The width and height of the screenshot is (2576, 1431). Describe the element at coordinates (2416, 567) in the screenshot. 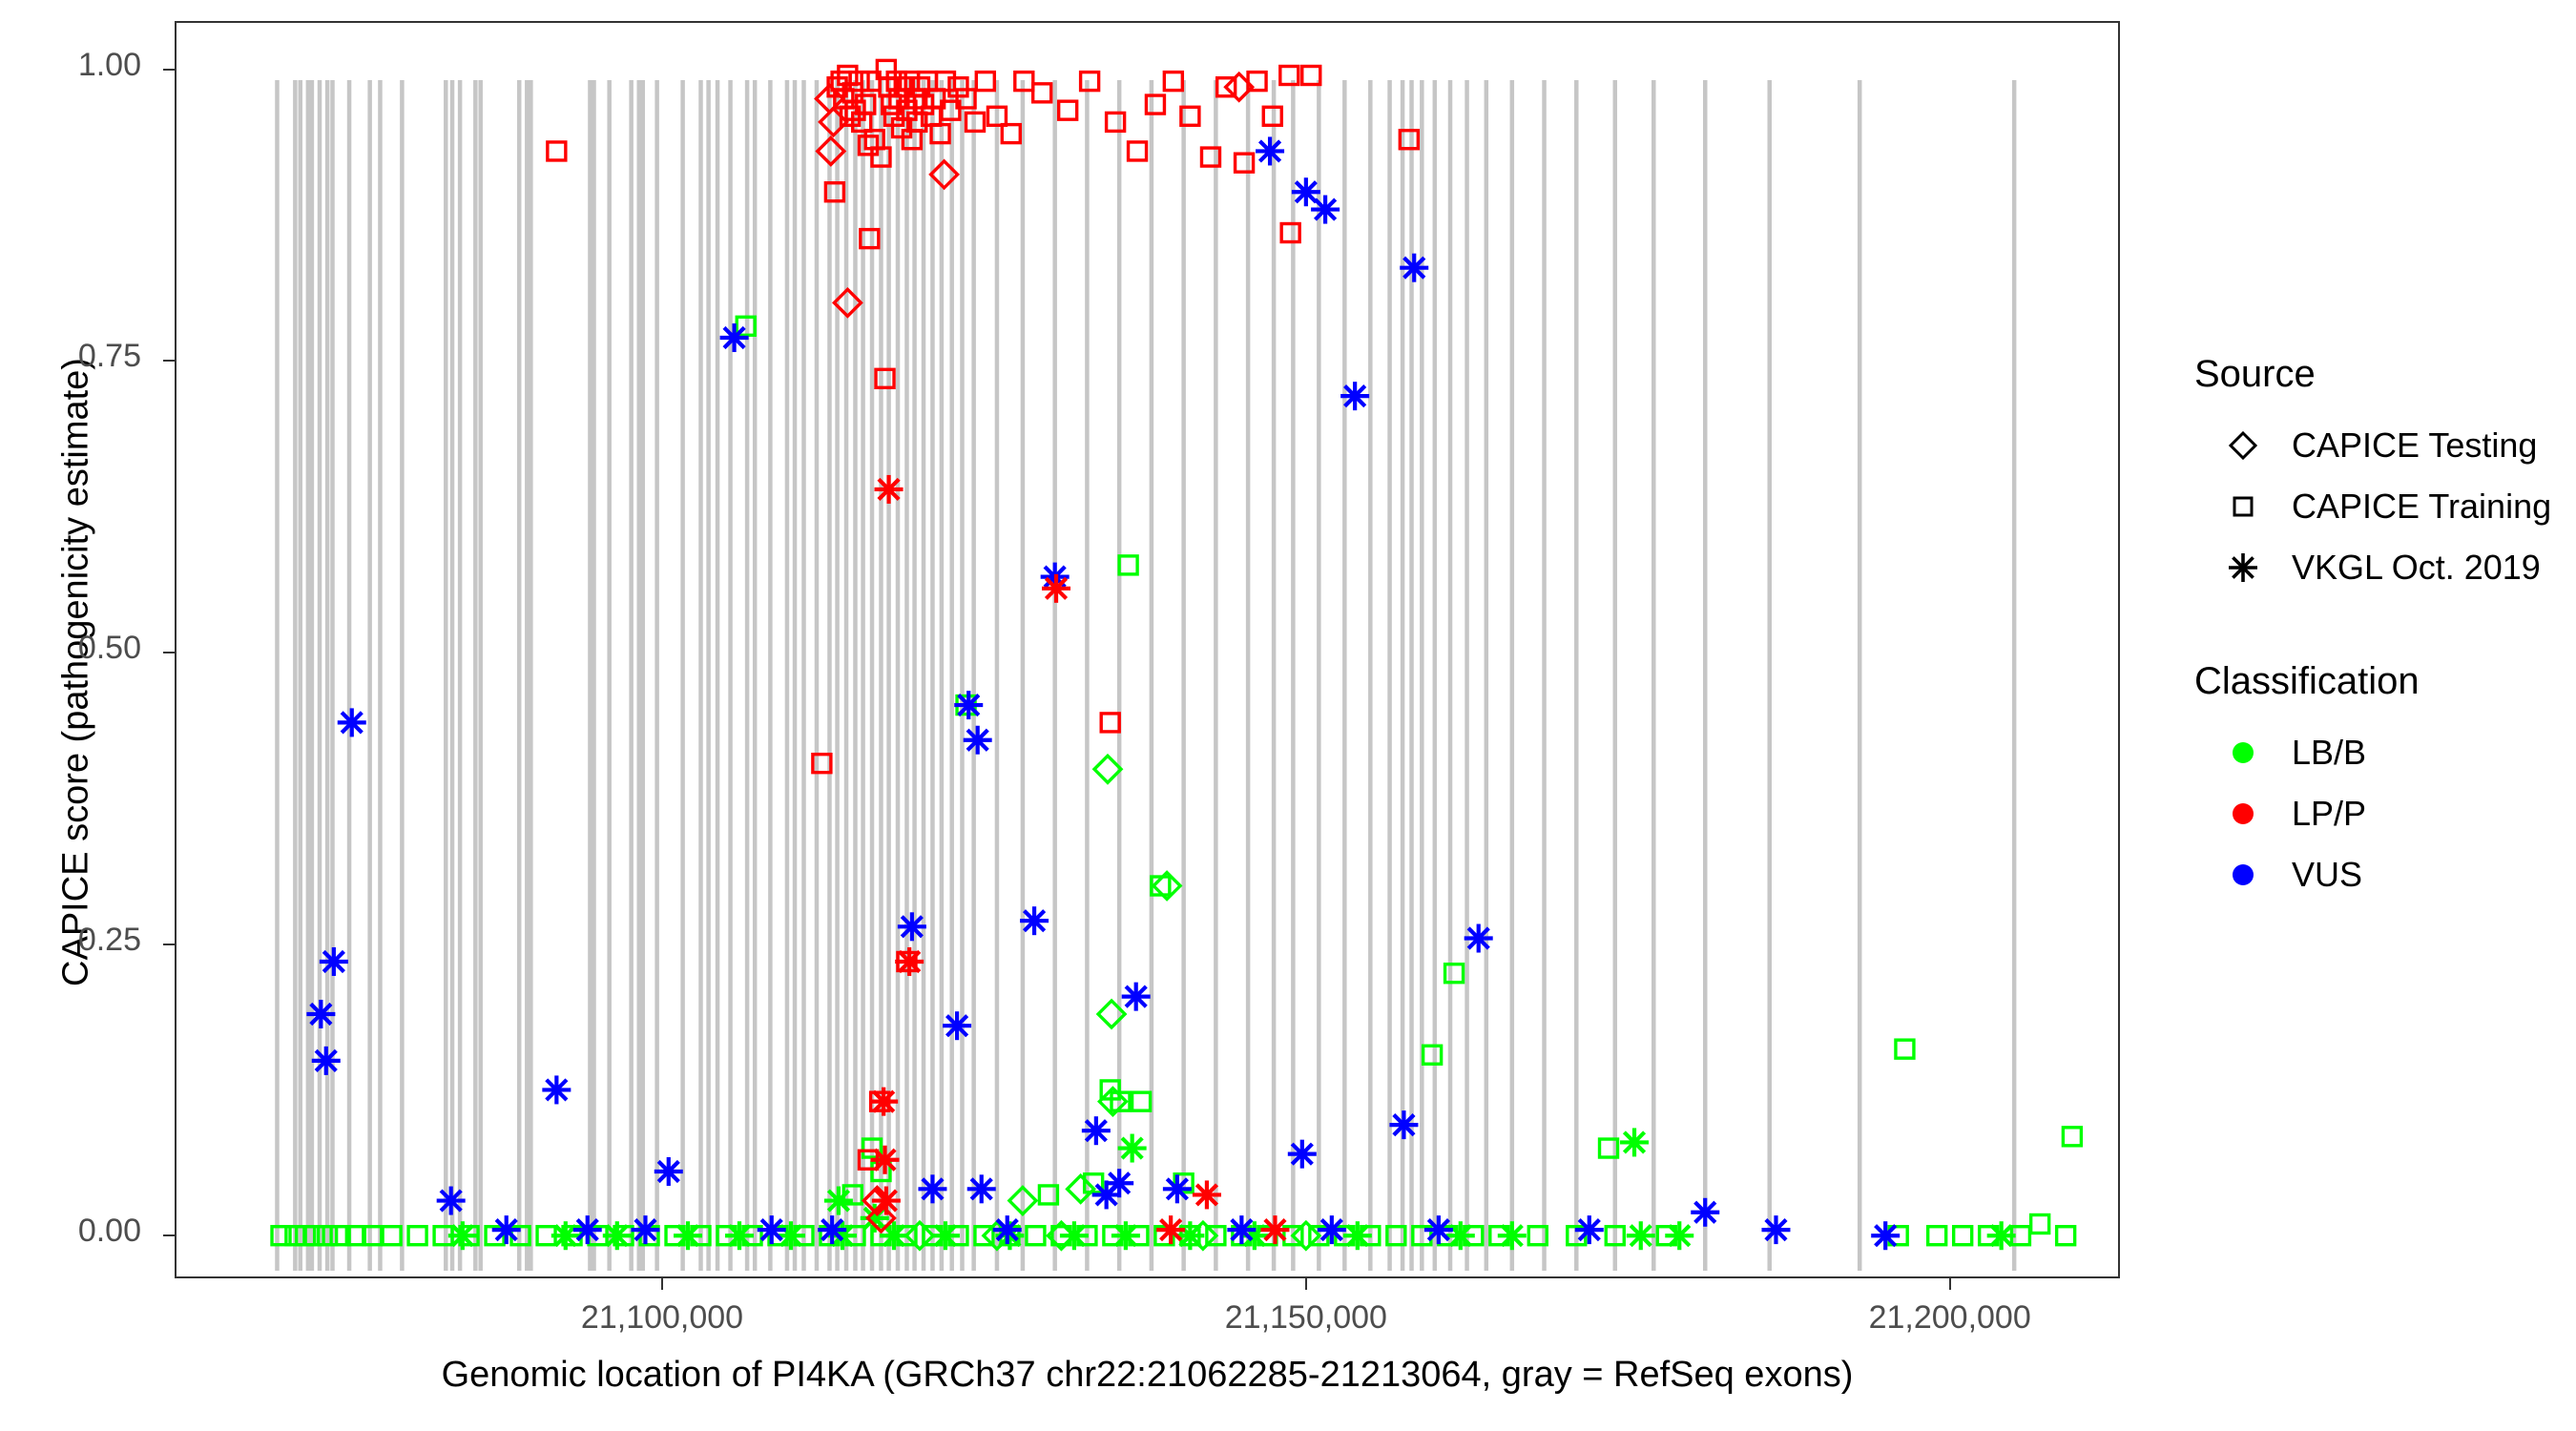

I see `legend-label: VKGL Oct. 2019` at that location.